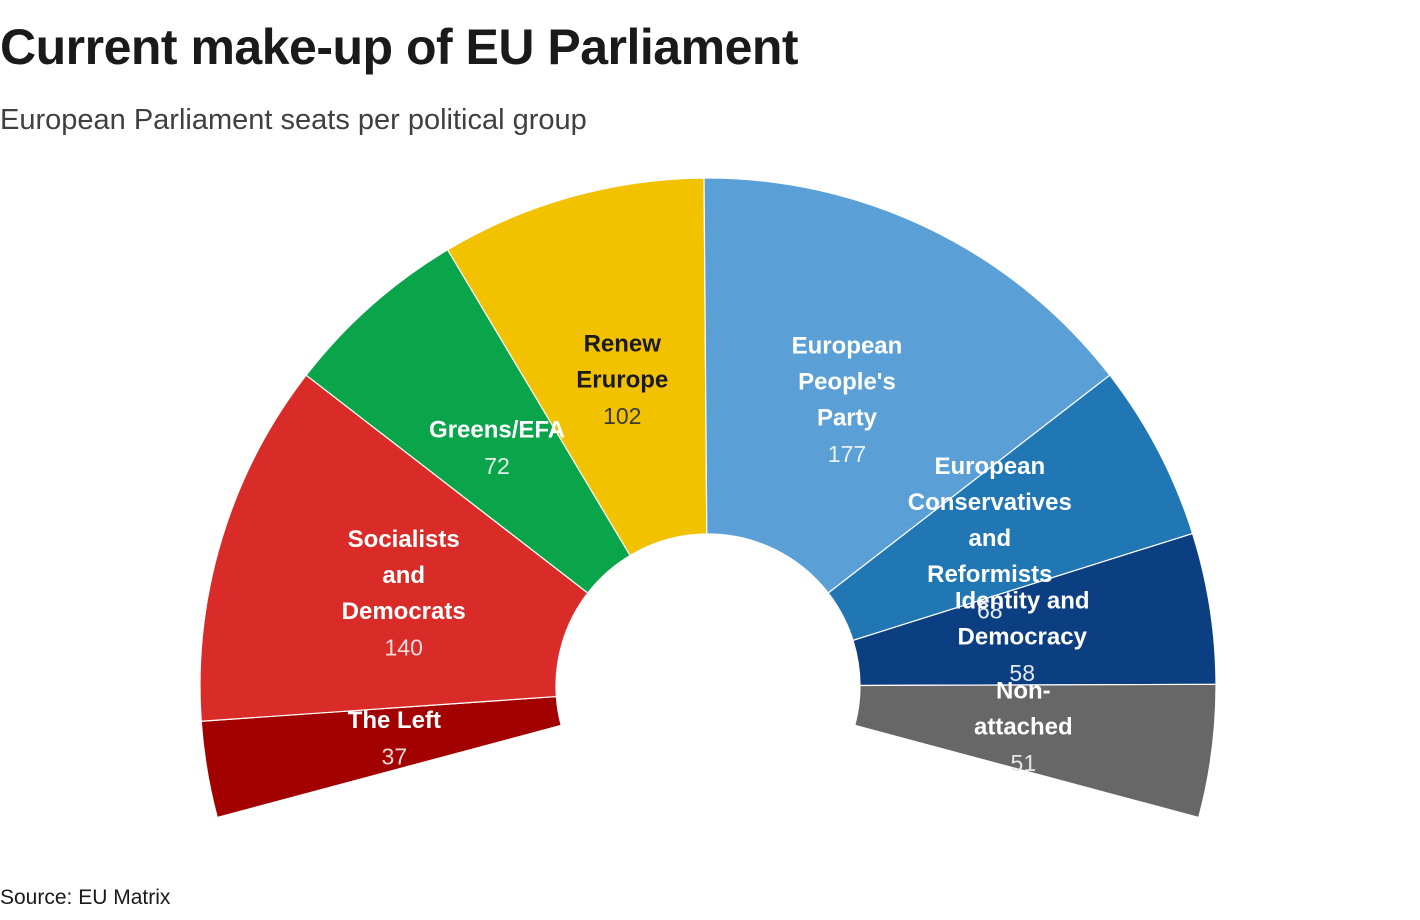  What do you see at coordinates (1022, 601) in the screenshot?
I see `segment-label-line: Identity and` at bounding box center [1022, 601].